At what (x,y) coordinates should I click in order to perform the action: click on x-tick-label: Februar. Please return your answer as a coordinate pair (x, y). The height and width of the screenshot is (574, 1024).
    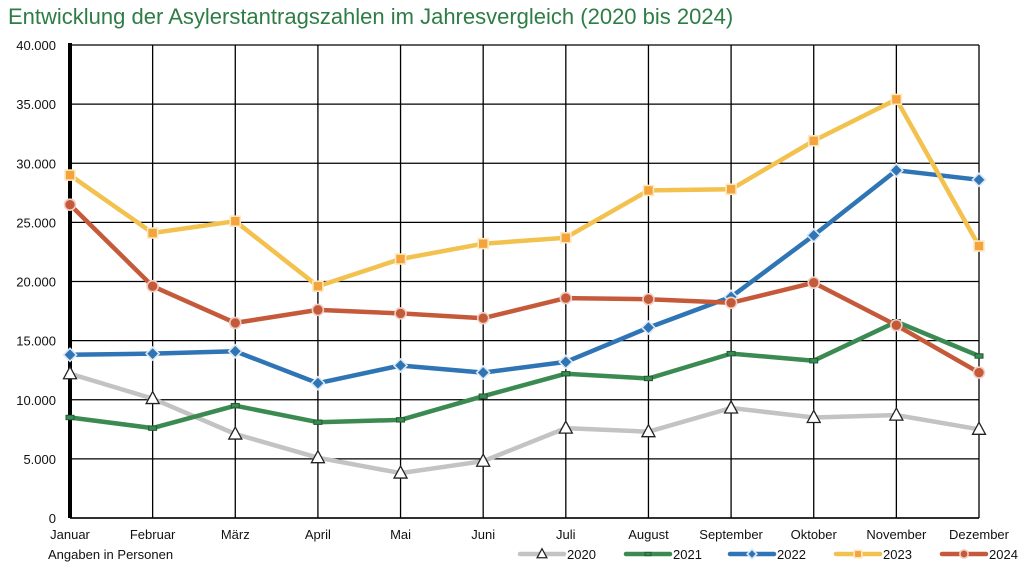
    Looking at the image, I should click on (153, 534).